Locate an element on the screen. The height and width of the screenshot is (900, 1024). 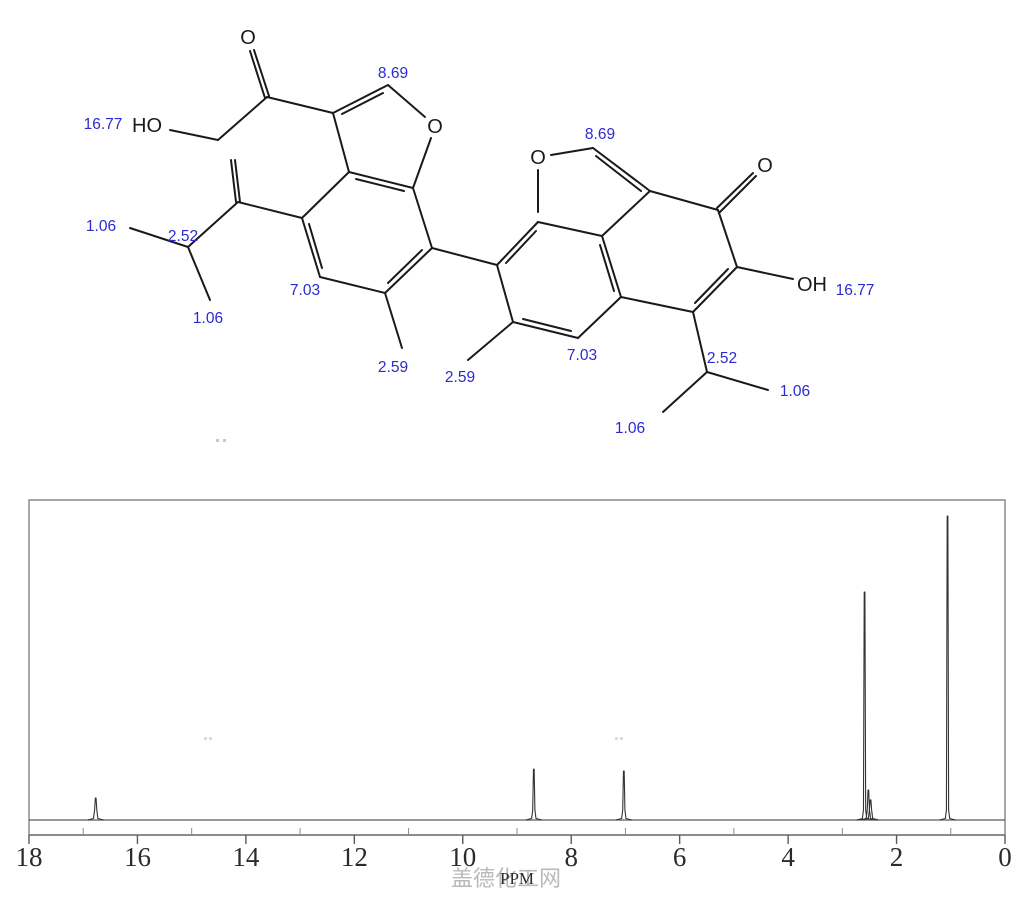
watermark-text: 盖德化工网 is located at coordinates (506, 879).